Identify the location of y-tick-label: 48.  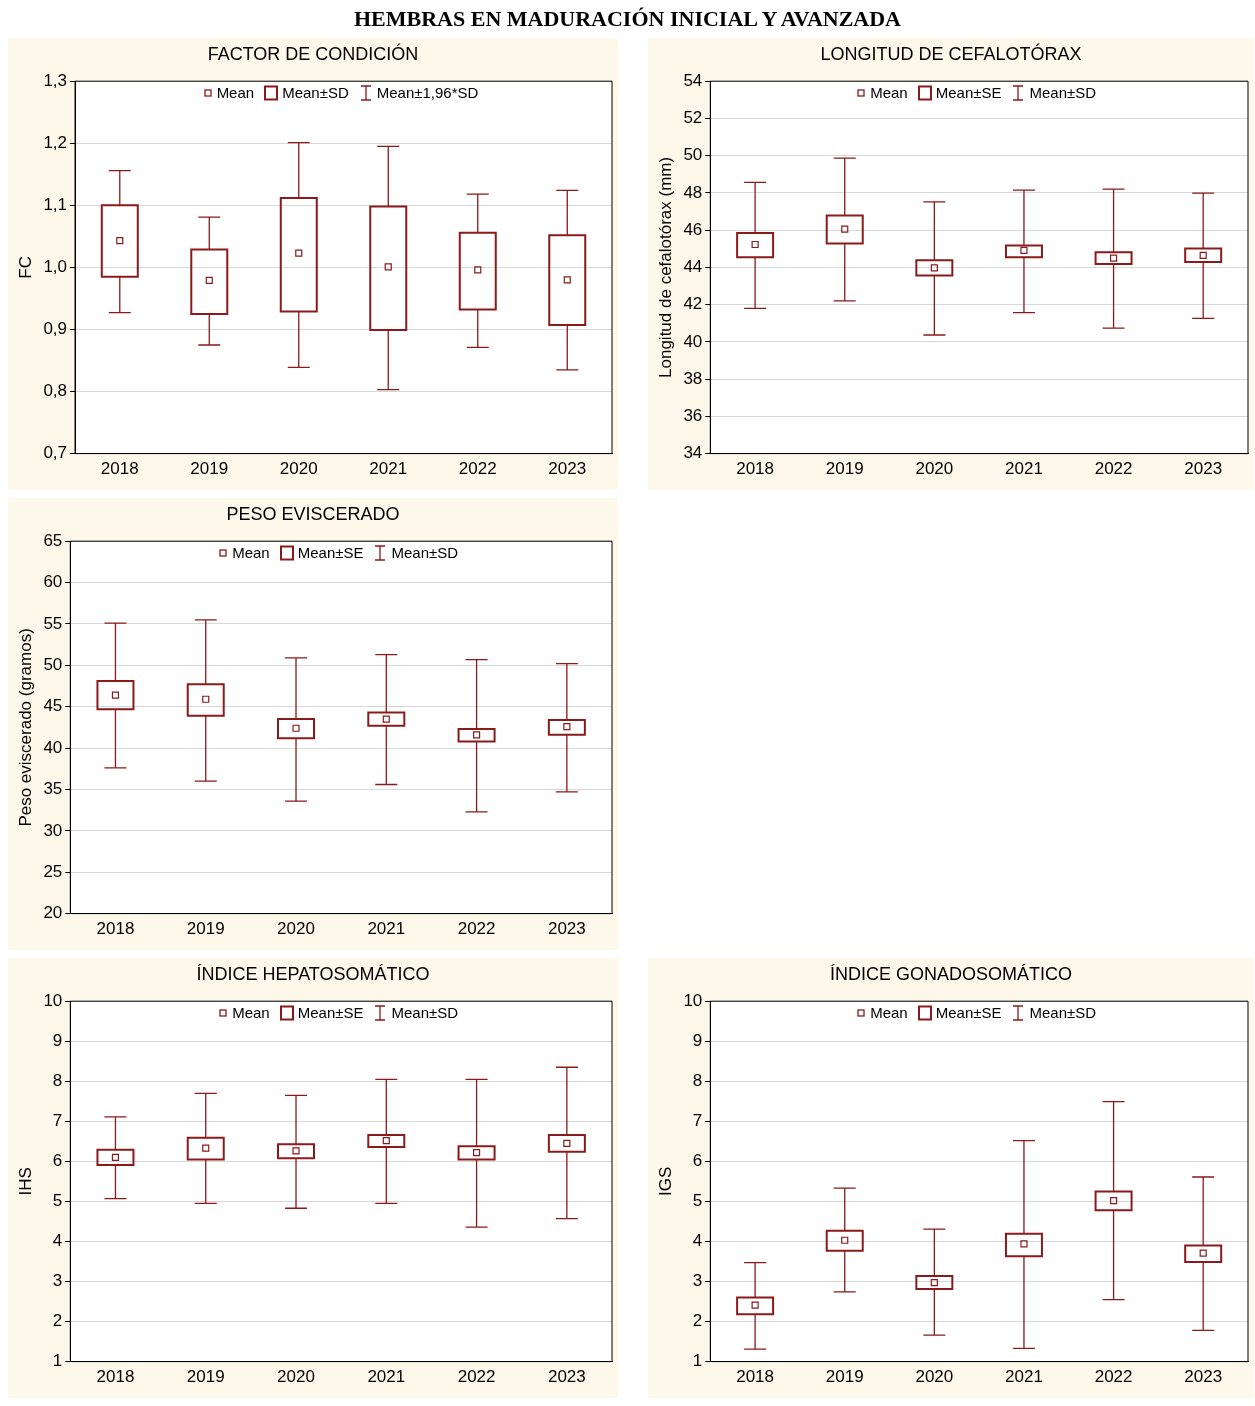
(693, 192).